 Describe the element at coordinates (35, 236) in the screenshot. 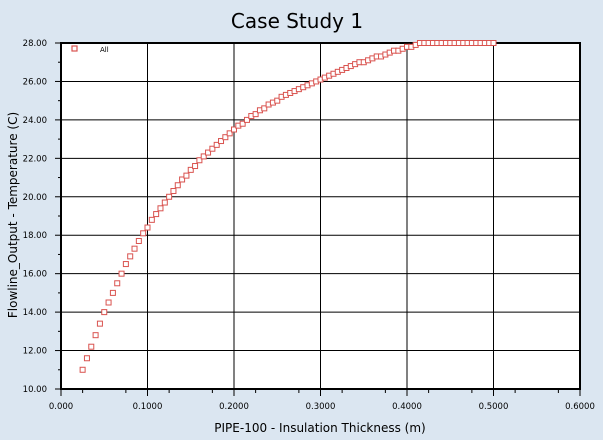

I see `y-tick-label: 18.00` at that location.